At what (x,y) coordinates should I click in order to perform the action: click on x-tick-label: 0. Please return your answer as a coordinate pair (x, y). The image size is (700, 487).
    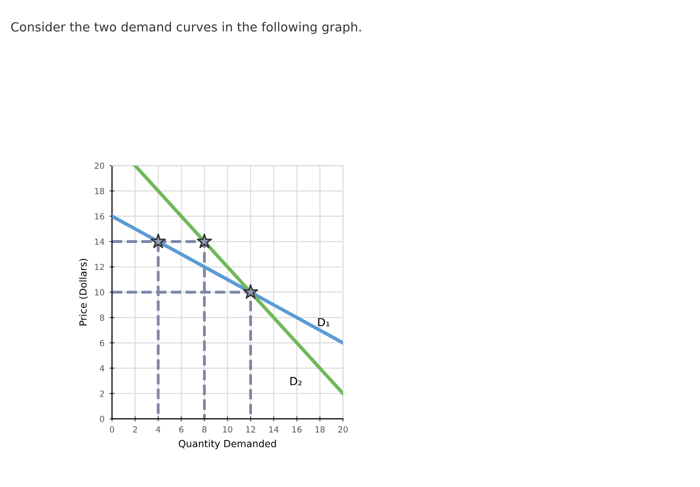
    Looking at the image, I should click on (112, 429).